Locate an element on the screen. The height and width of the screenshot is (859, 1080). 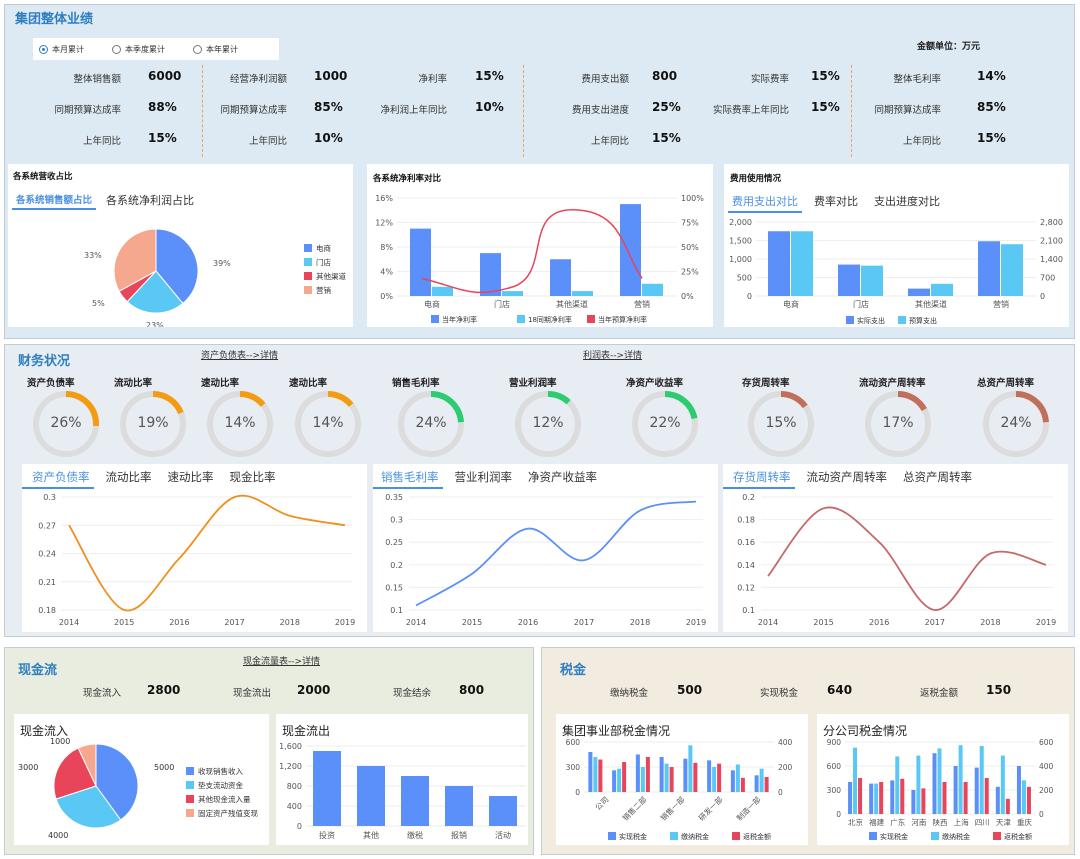
gauge-ring is located at coordinates (548, 424).